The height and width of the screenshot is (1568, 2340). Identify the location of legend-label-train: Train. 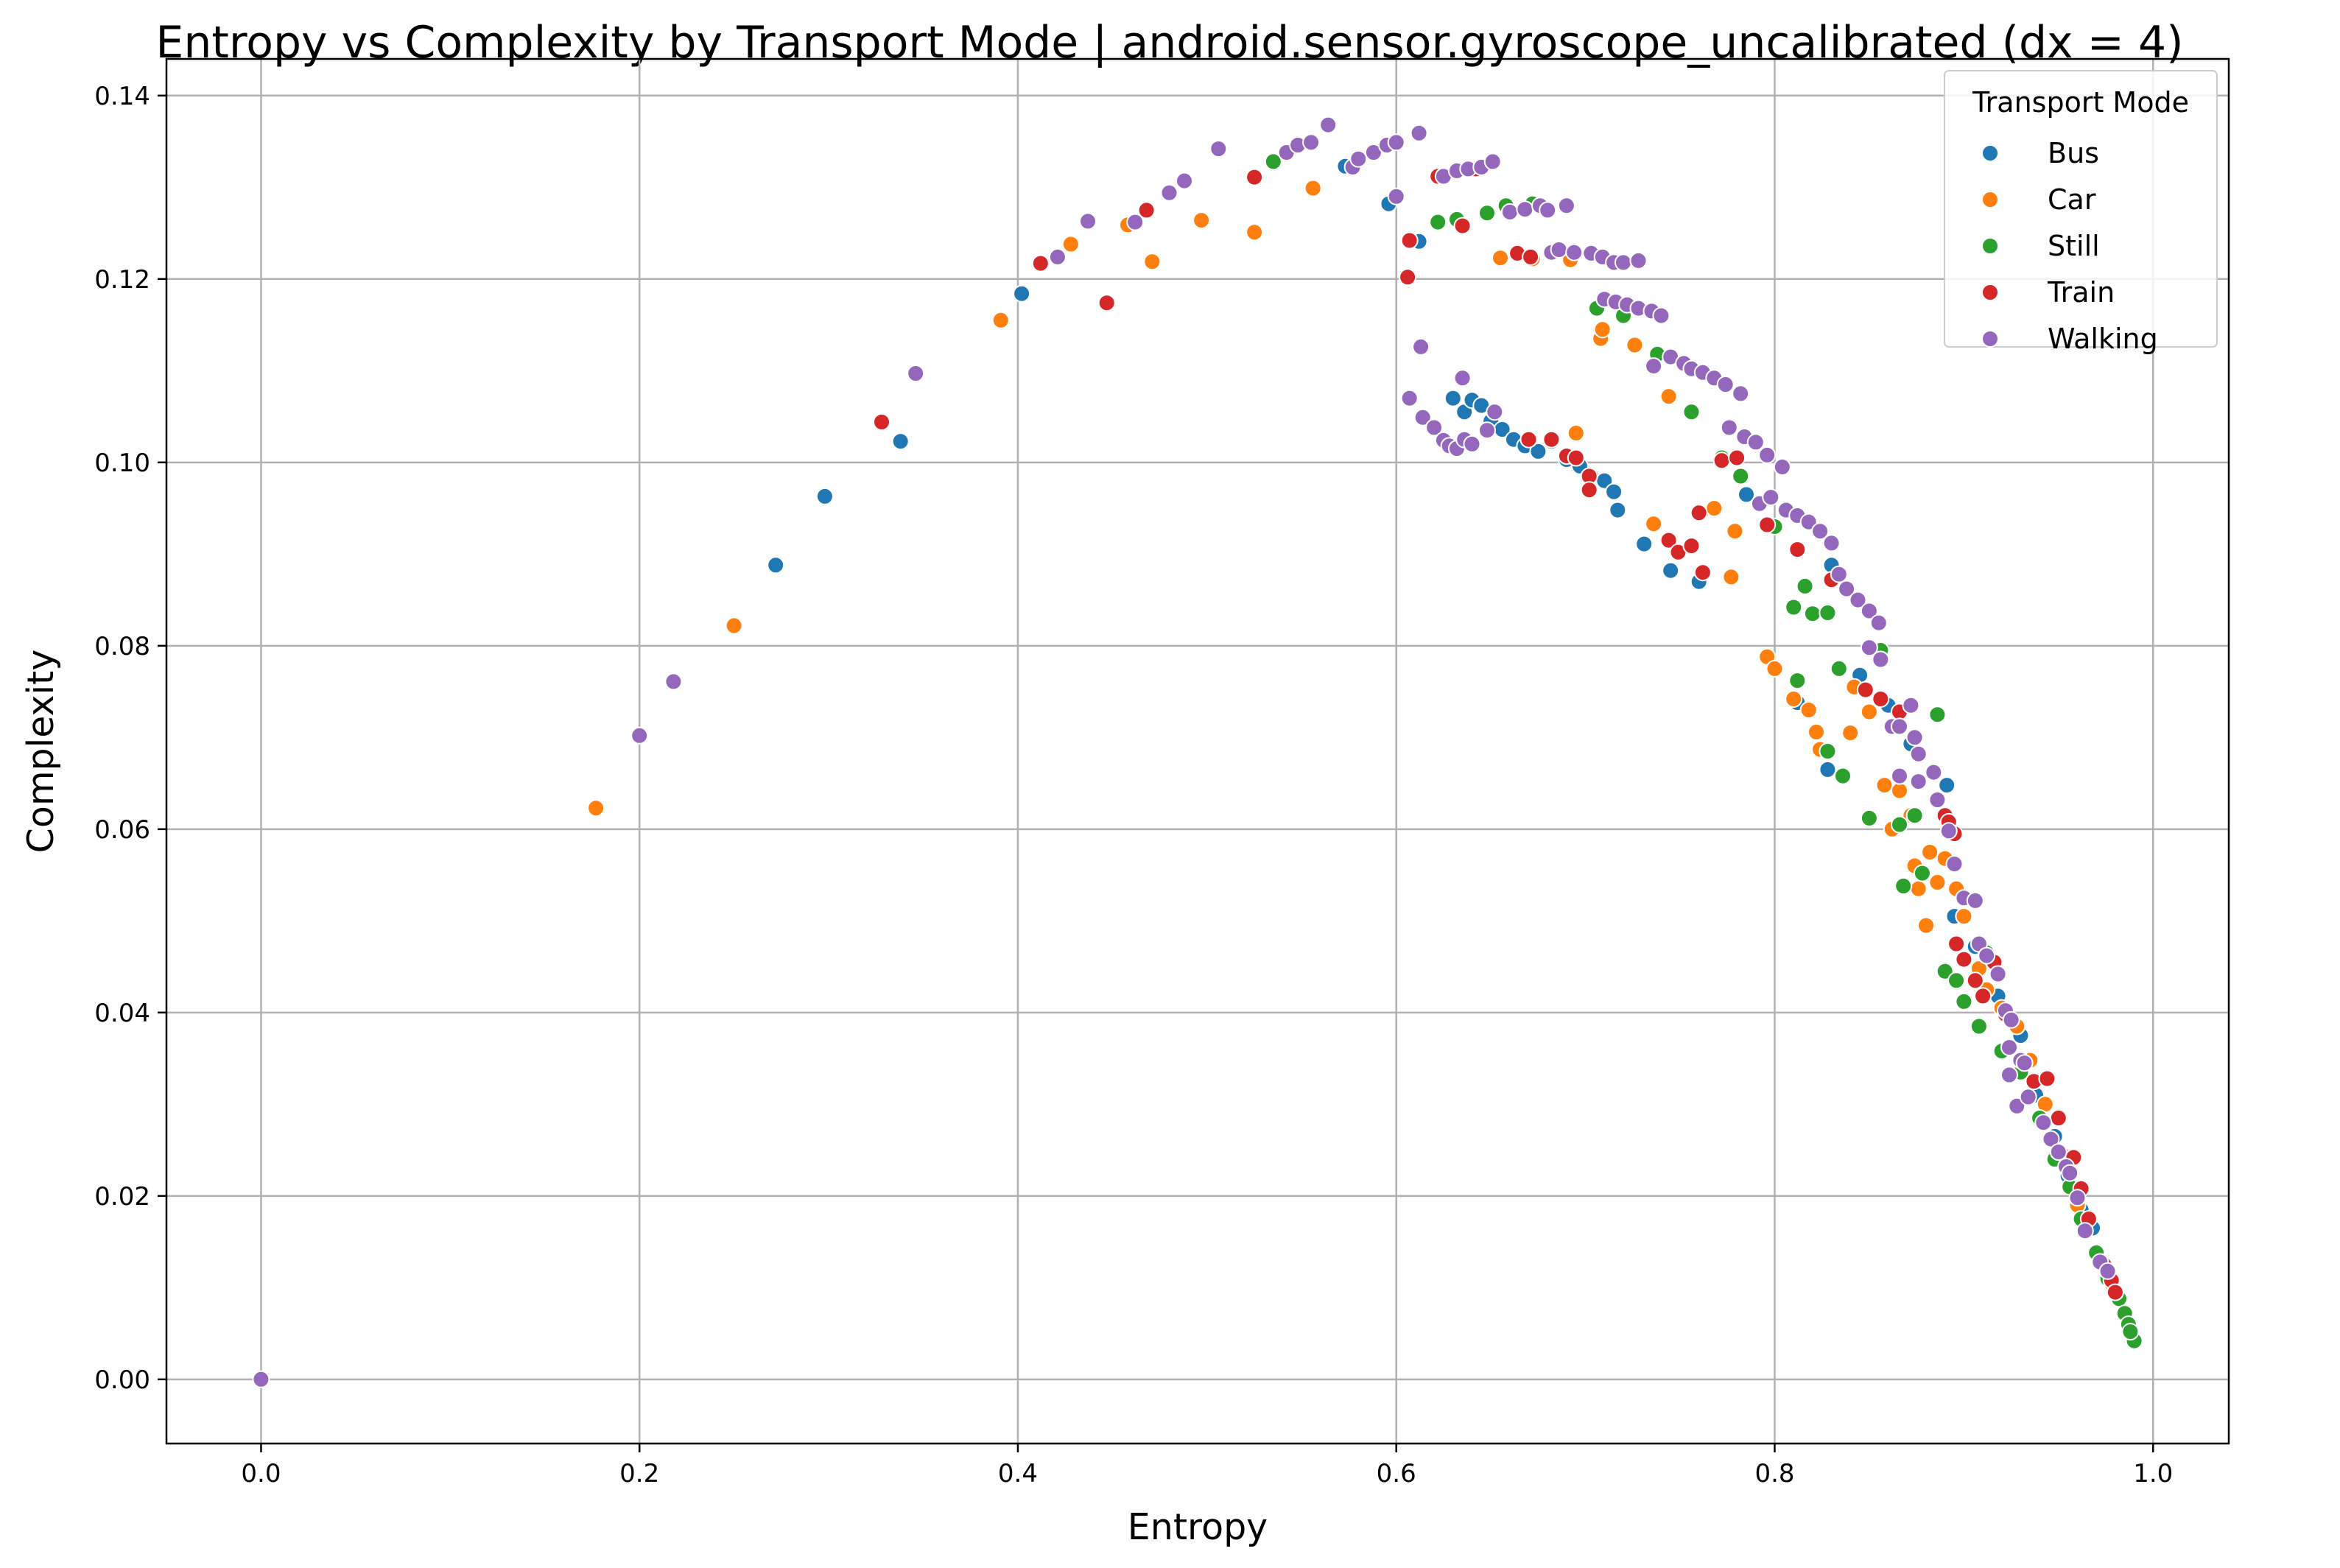
(2081, 292).